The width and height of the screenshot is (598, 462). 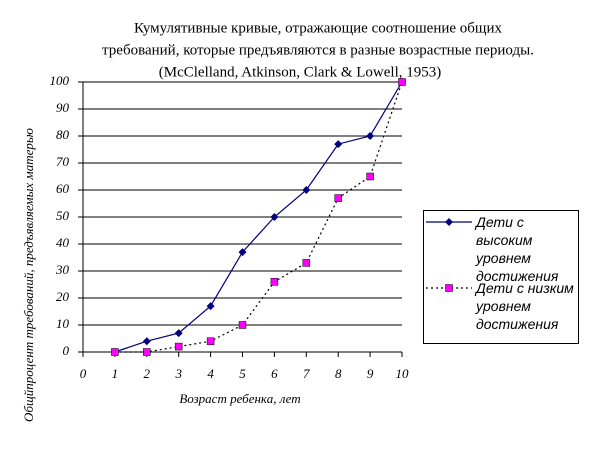 I want to click on legend-label: Дети с высоким уровнем достижения, so click(x=517, y=249).